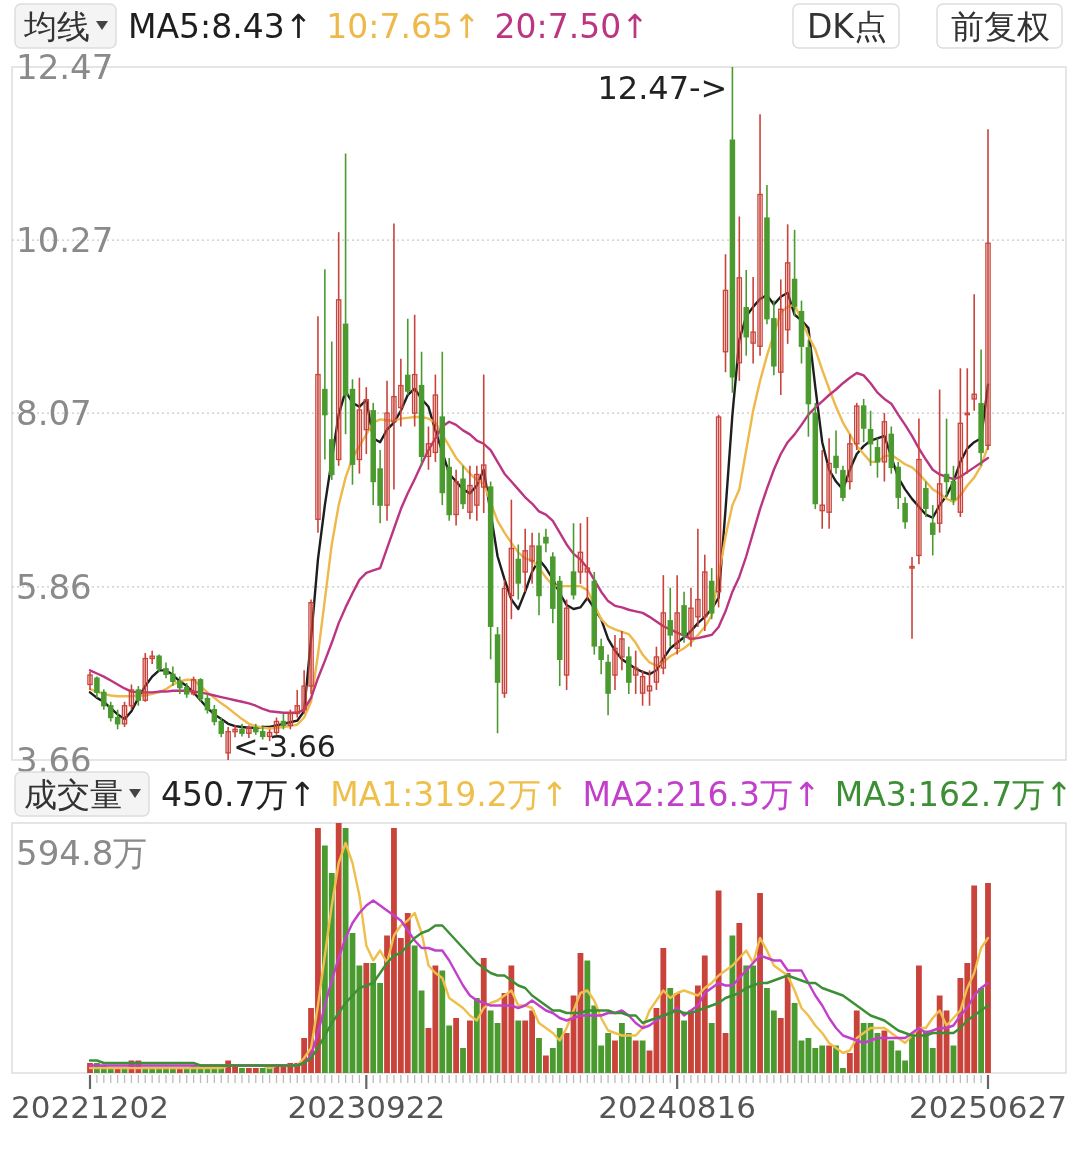 The width and height of the screenshot is (1080, 1152). Describe the element at coordinates (846, 26) in the screenshot. I see `text: DK点` at that location.